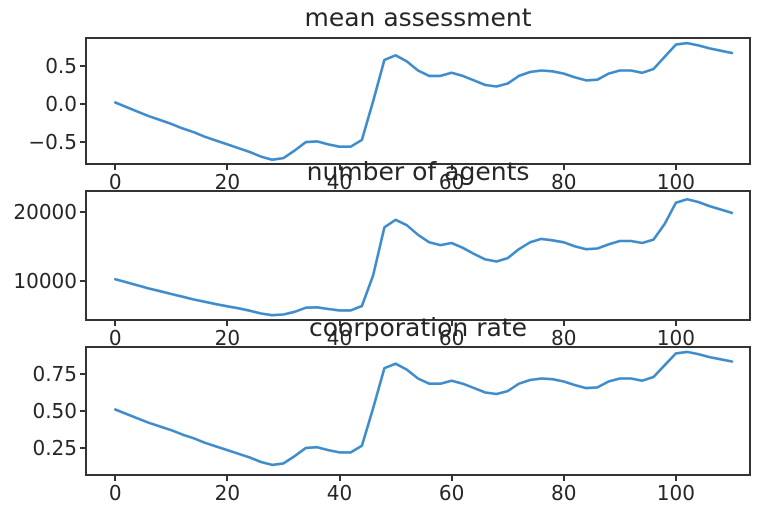 This screenshot has height=516, width=760. Describe the element at coordinates (54, 447) in the screenshot. I see `y-tick-label: 0.25` at that location.